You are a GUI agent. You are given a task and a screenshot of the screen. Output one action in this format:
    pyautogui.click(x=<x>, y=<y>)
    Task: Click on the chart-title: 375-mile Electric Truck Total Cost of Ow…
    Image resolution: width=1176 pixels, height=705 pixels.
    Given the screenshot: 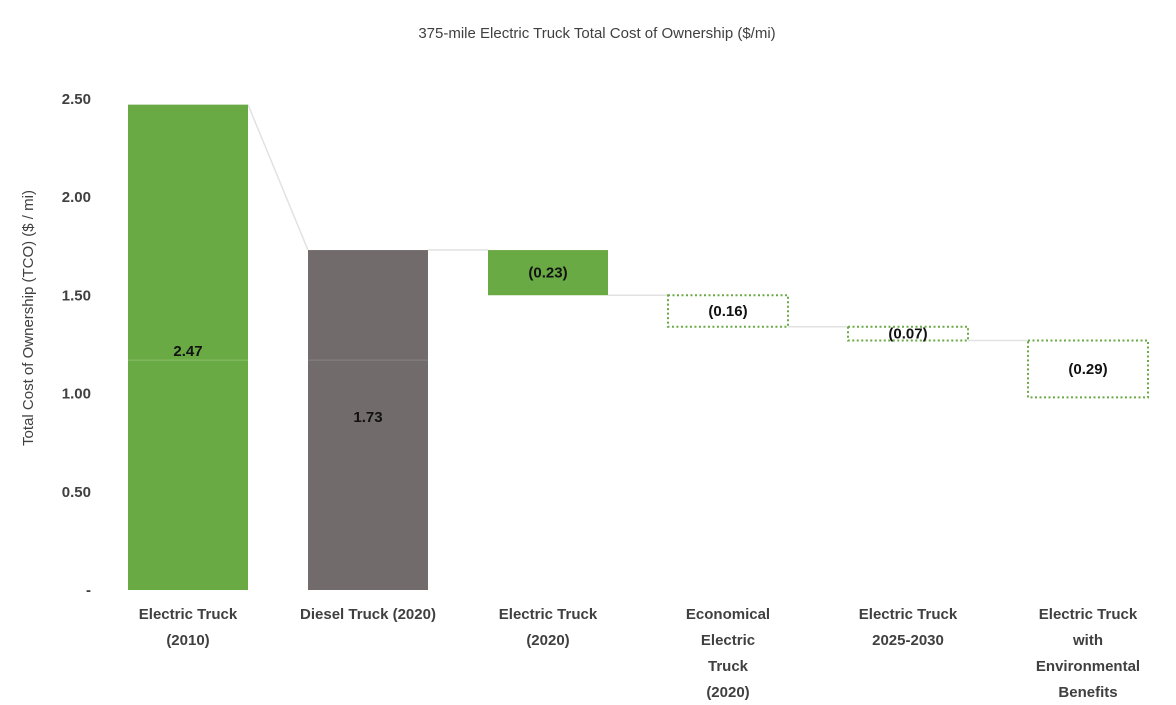 What is the action you would take?
    pyautogui.click(x=596, y=33)
    